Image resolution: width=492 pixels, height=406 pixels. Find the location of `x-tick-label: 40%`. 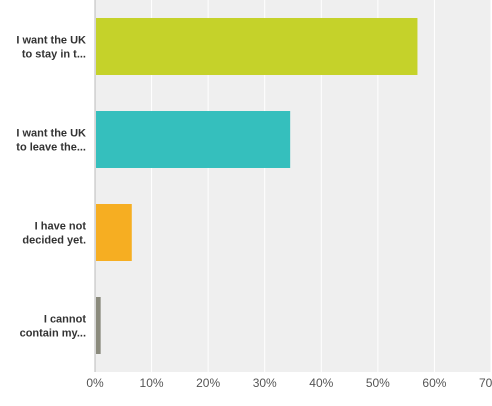

x-tick-label: 40% is located at coordinates (321, 383).